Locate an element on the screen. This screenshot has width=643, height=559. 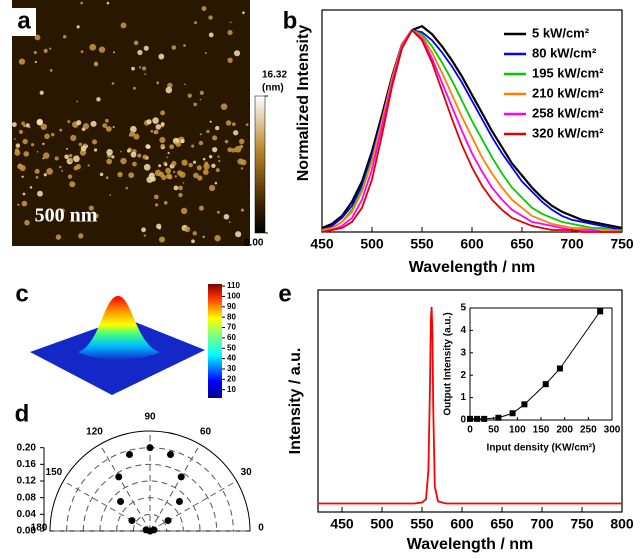
x-tick-label: 100 is located at coordinates (517, 430).